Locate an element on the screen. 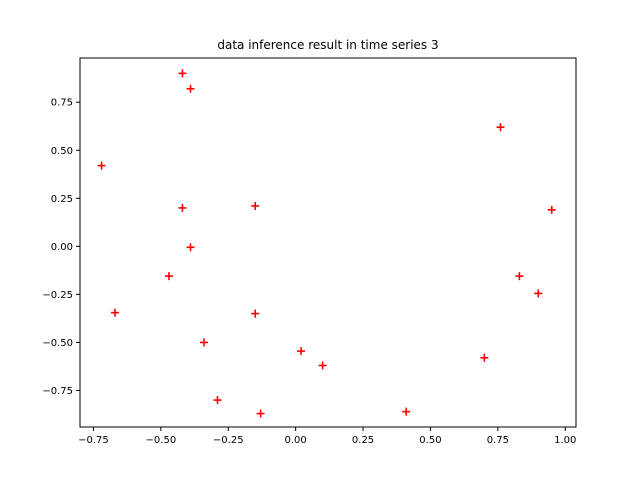  x-axis: −0.75 −0.50 −0.25 0.00 0.25 0.50 0.75 1.00 is located at coordinates (327, 436).